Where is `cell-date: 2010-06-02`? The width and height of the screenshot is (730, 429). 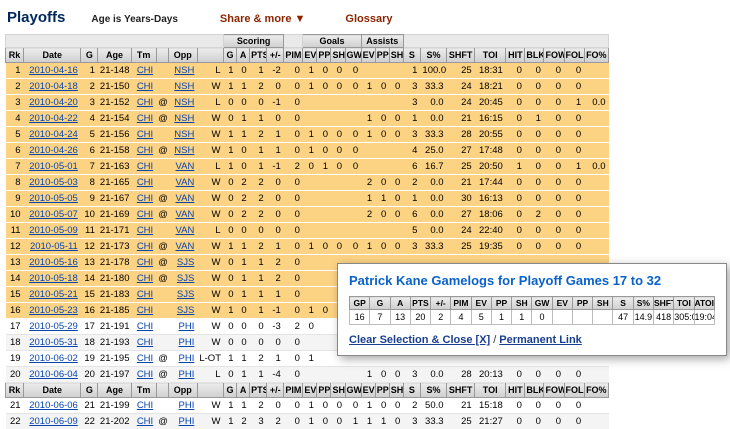 cell-date: 2010-06-02 is located at coordinates (52, 358).